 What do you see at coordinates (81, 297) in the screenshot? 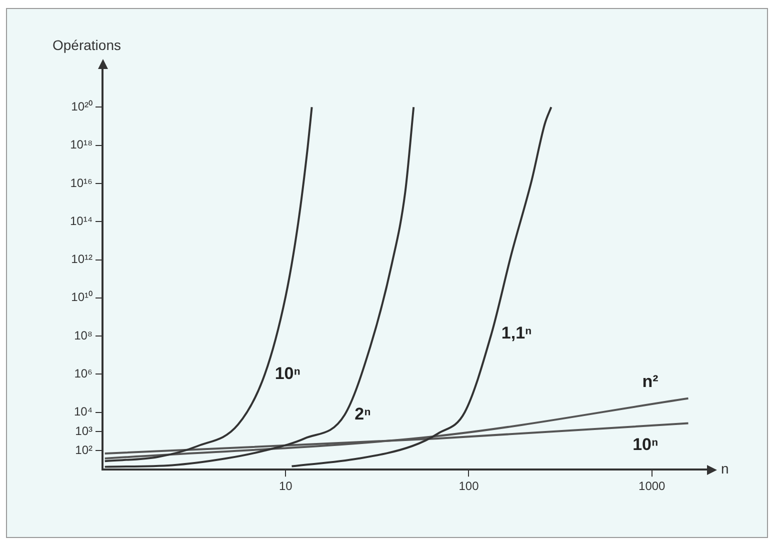
I see `y-tick-label: 10¹⁰` at bounding box center [81, 297].